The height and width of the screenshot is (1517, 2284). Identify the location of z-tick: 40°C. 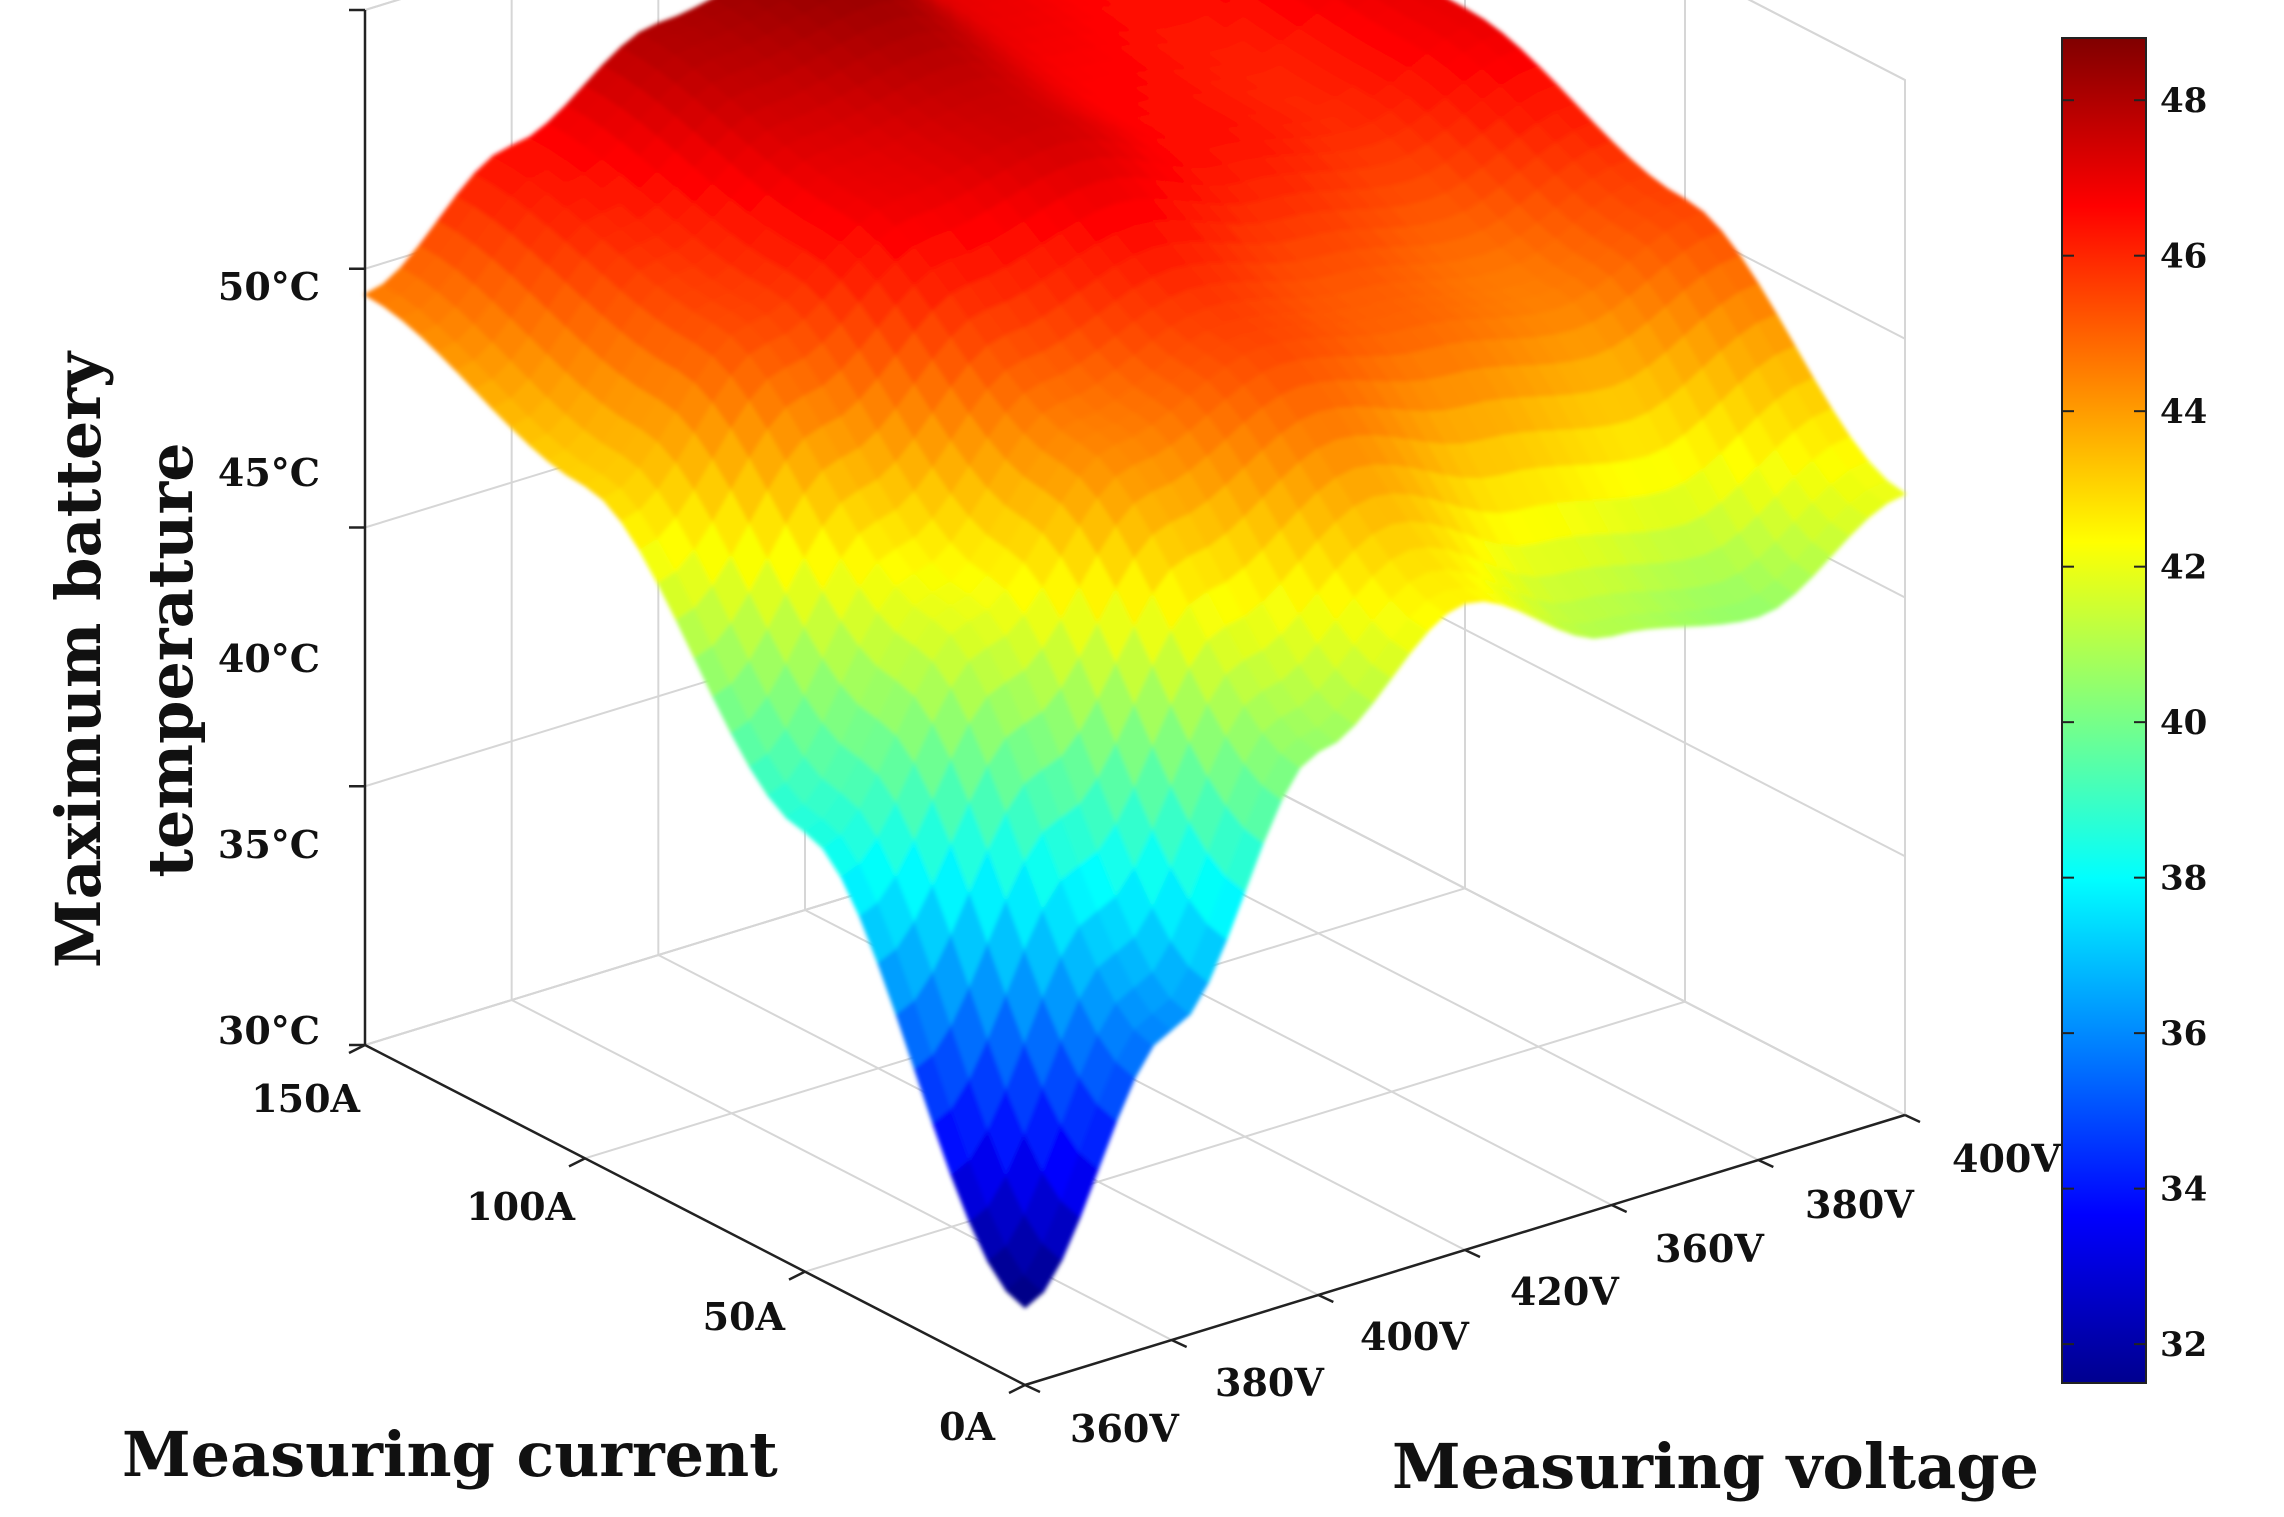
(269, 658).